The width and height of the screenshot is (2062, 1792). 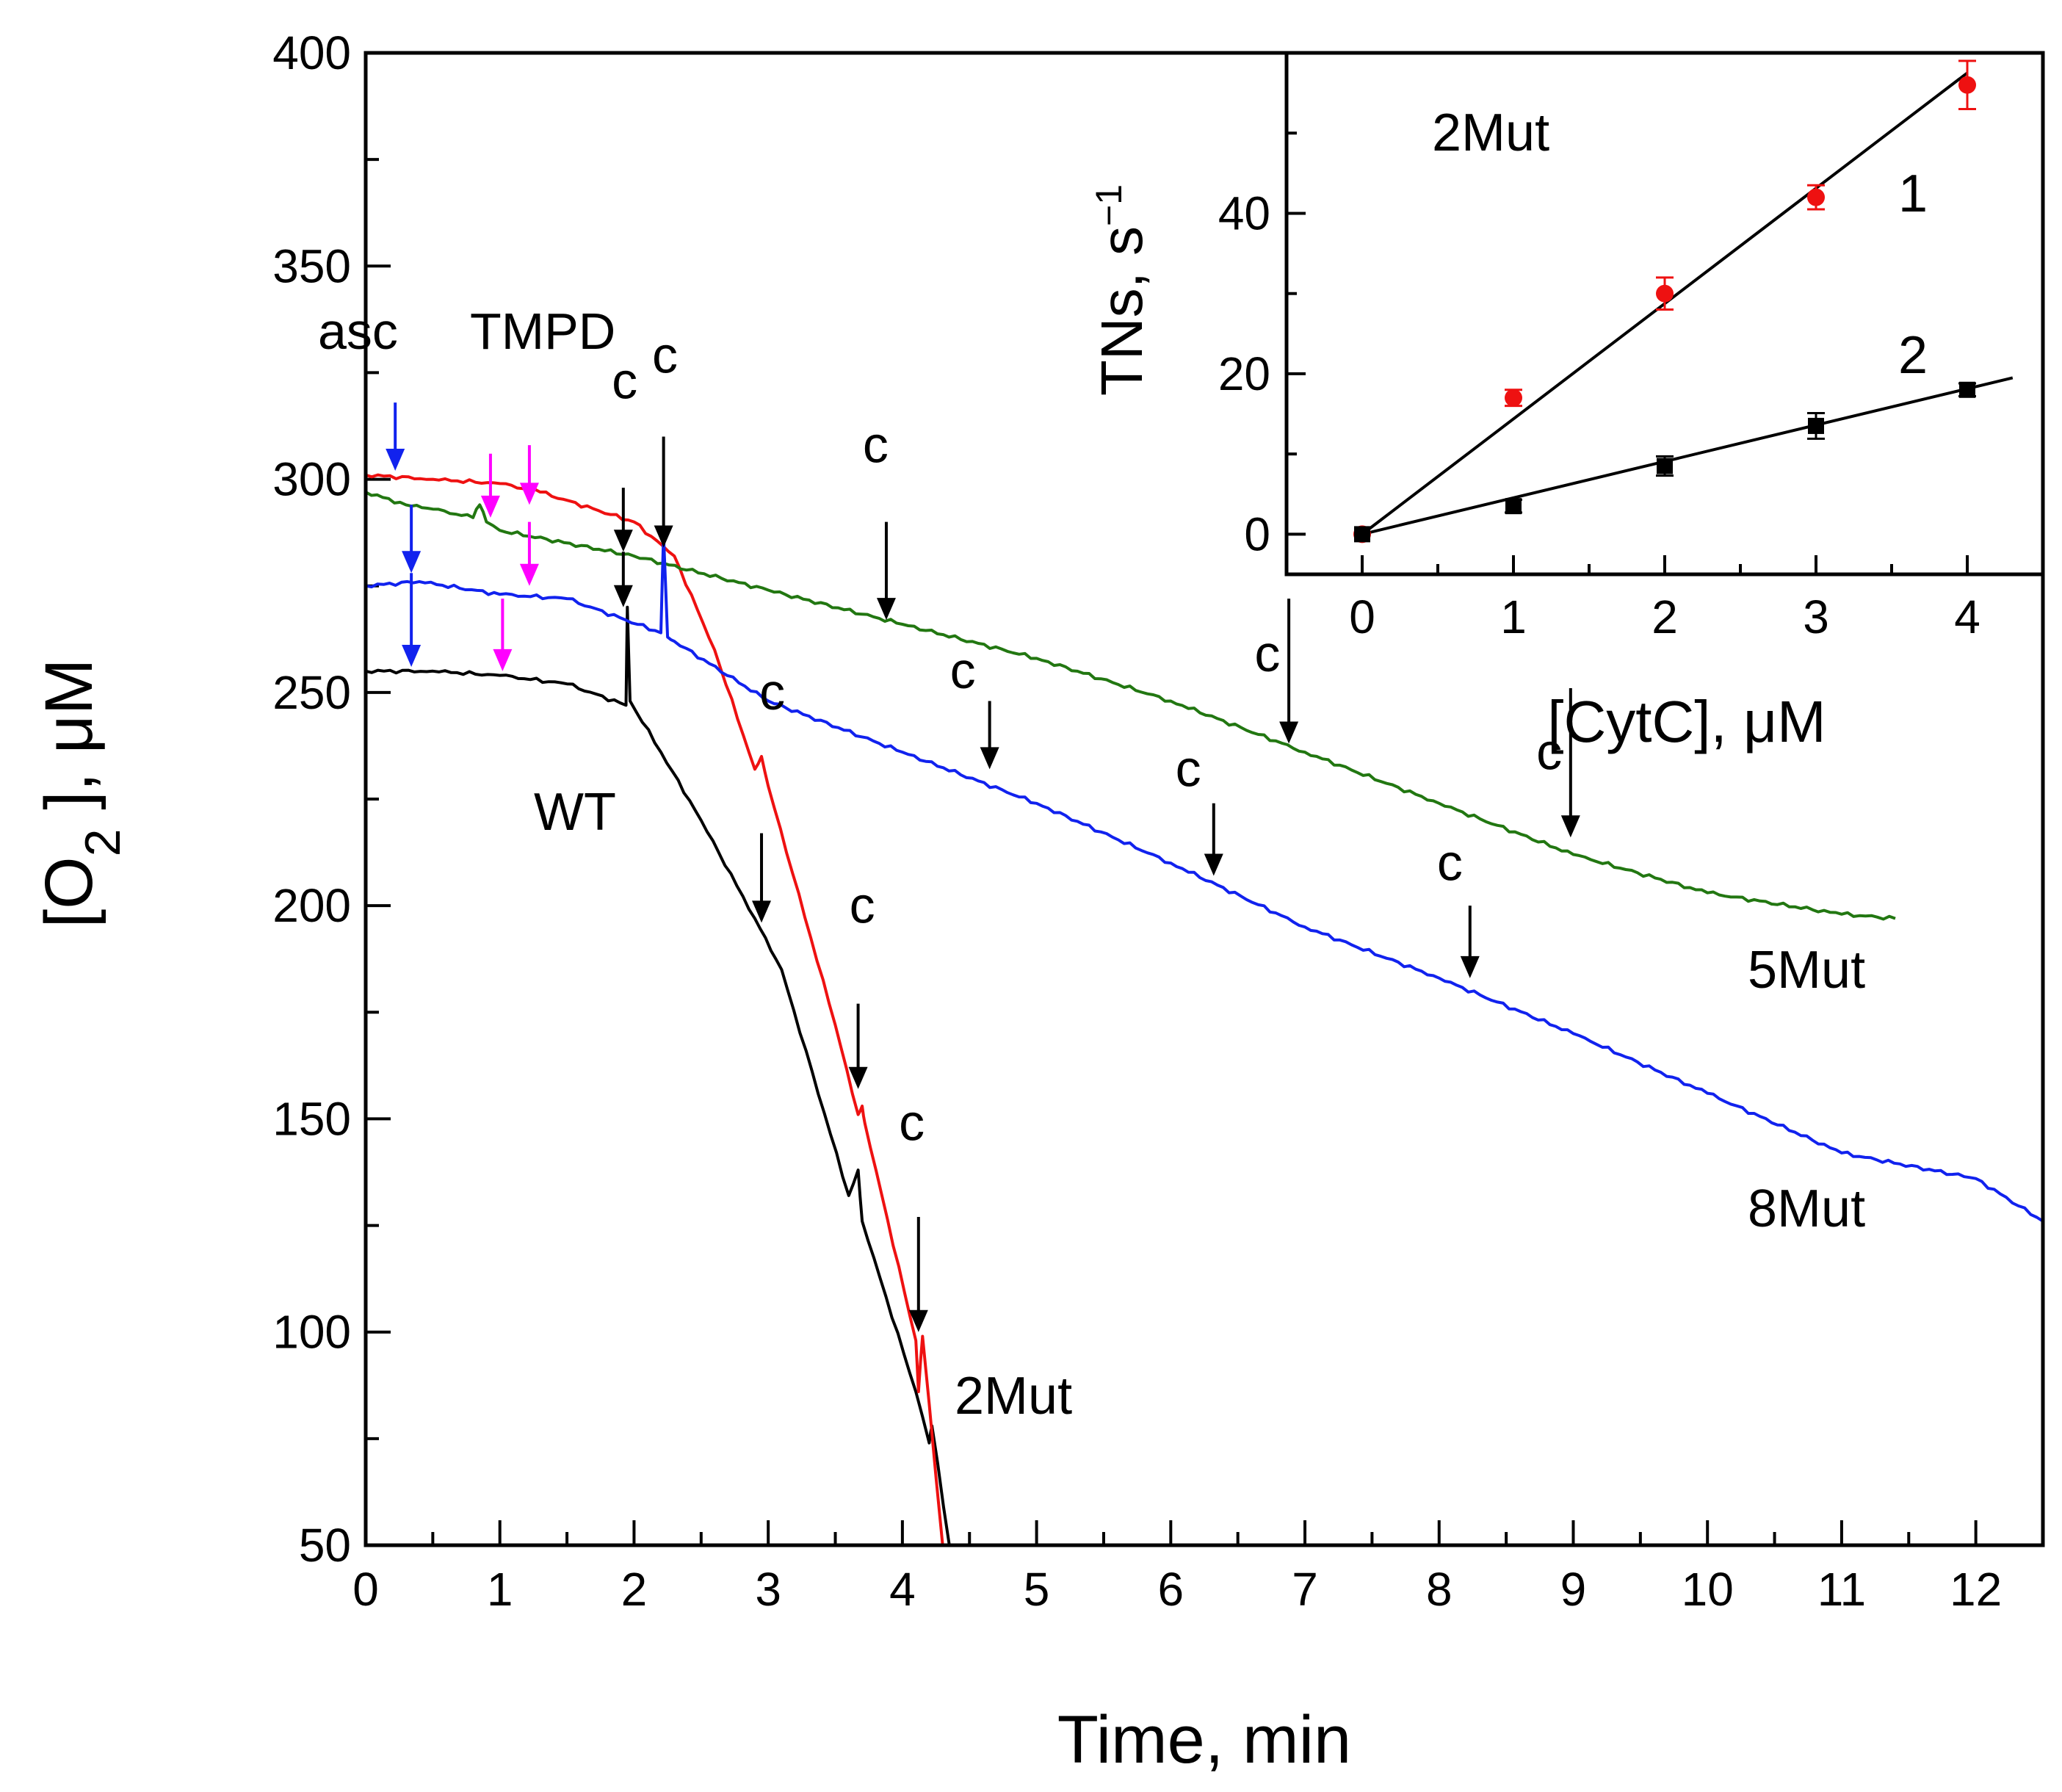 I want to click on inset-y-tick-label: 20, so click(x=1244, y=373).